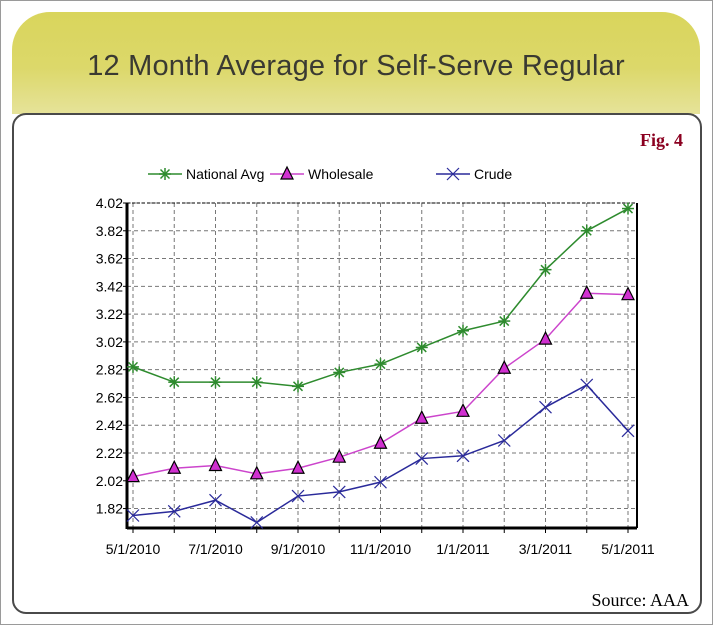 The width and height of the screenshot is (713, 625). I want to click on y-tick-label: 2.22, so click(109, 453).